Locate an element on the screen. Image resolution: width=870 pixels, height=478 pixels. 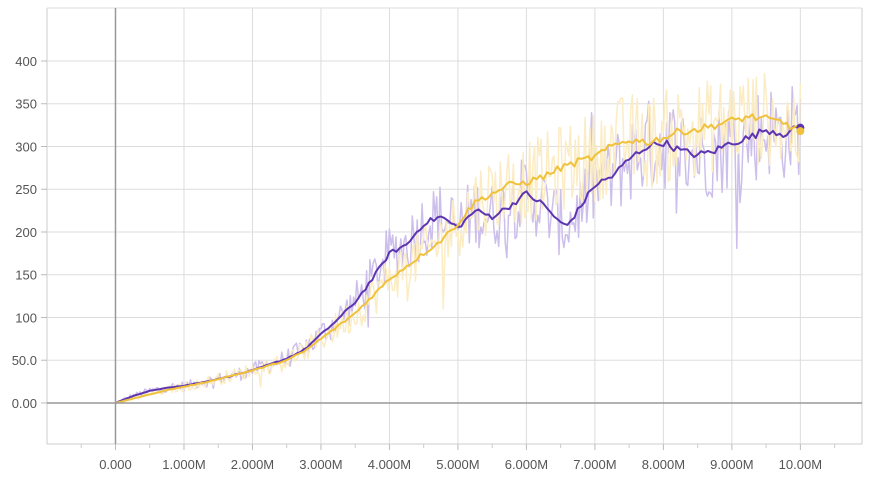
x-tick-label: 8.000M is located at coordinates (663, 464).